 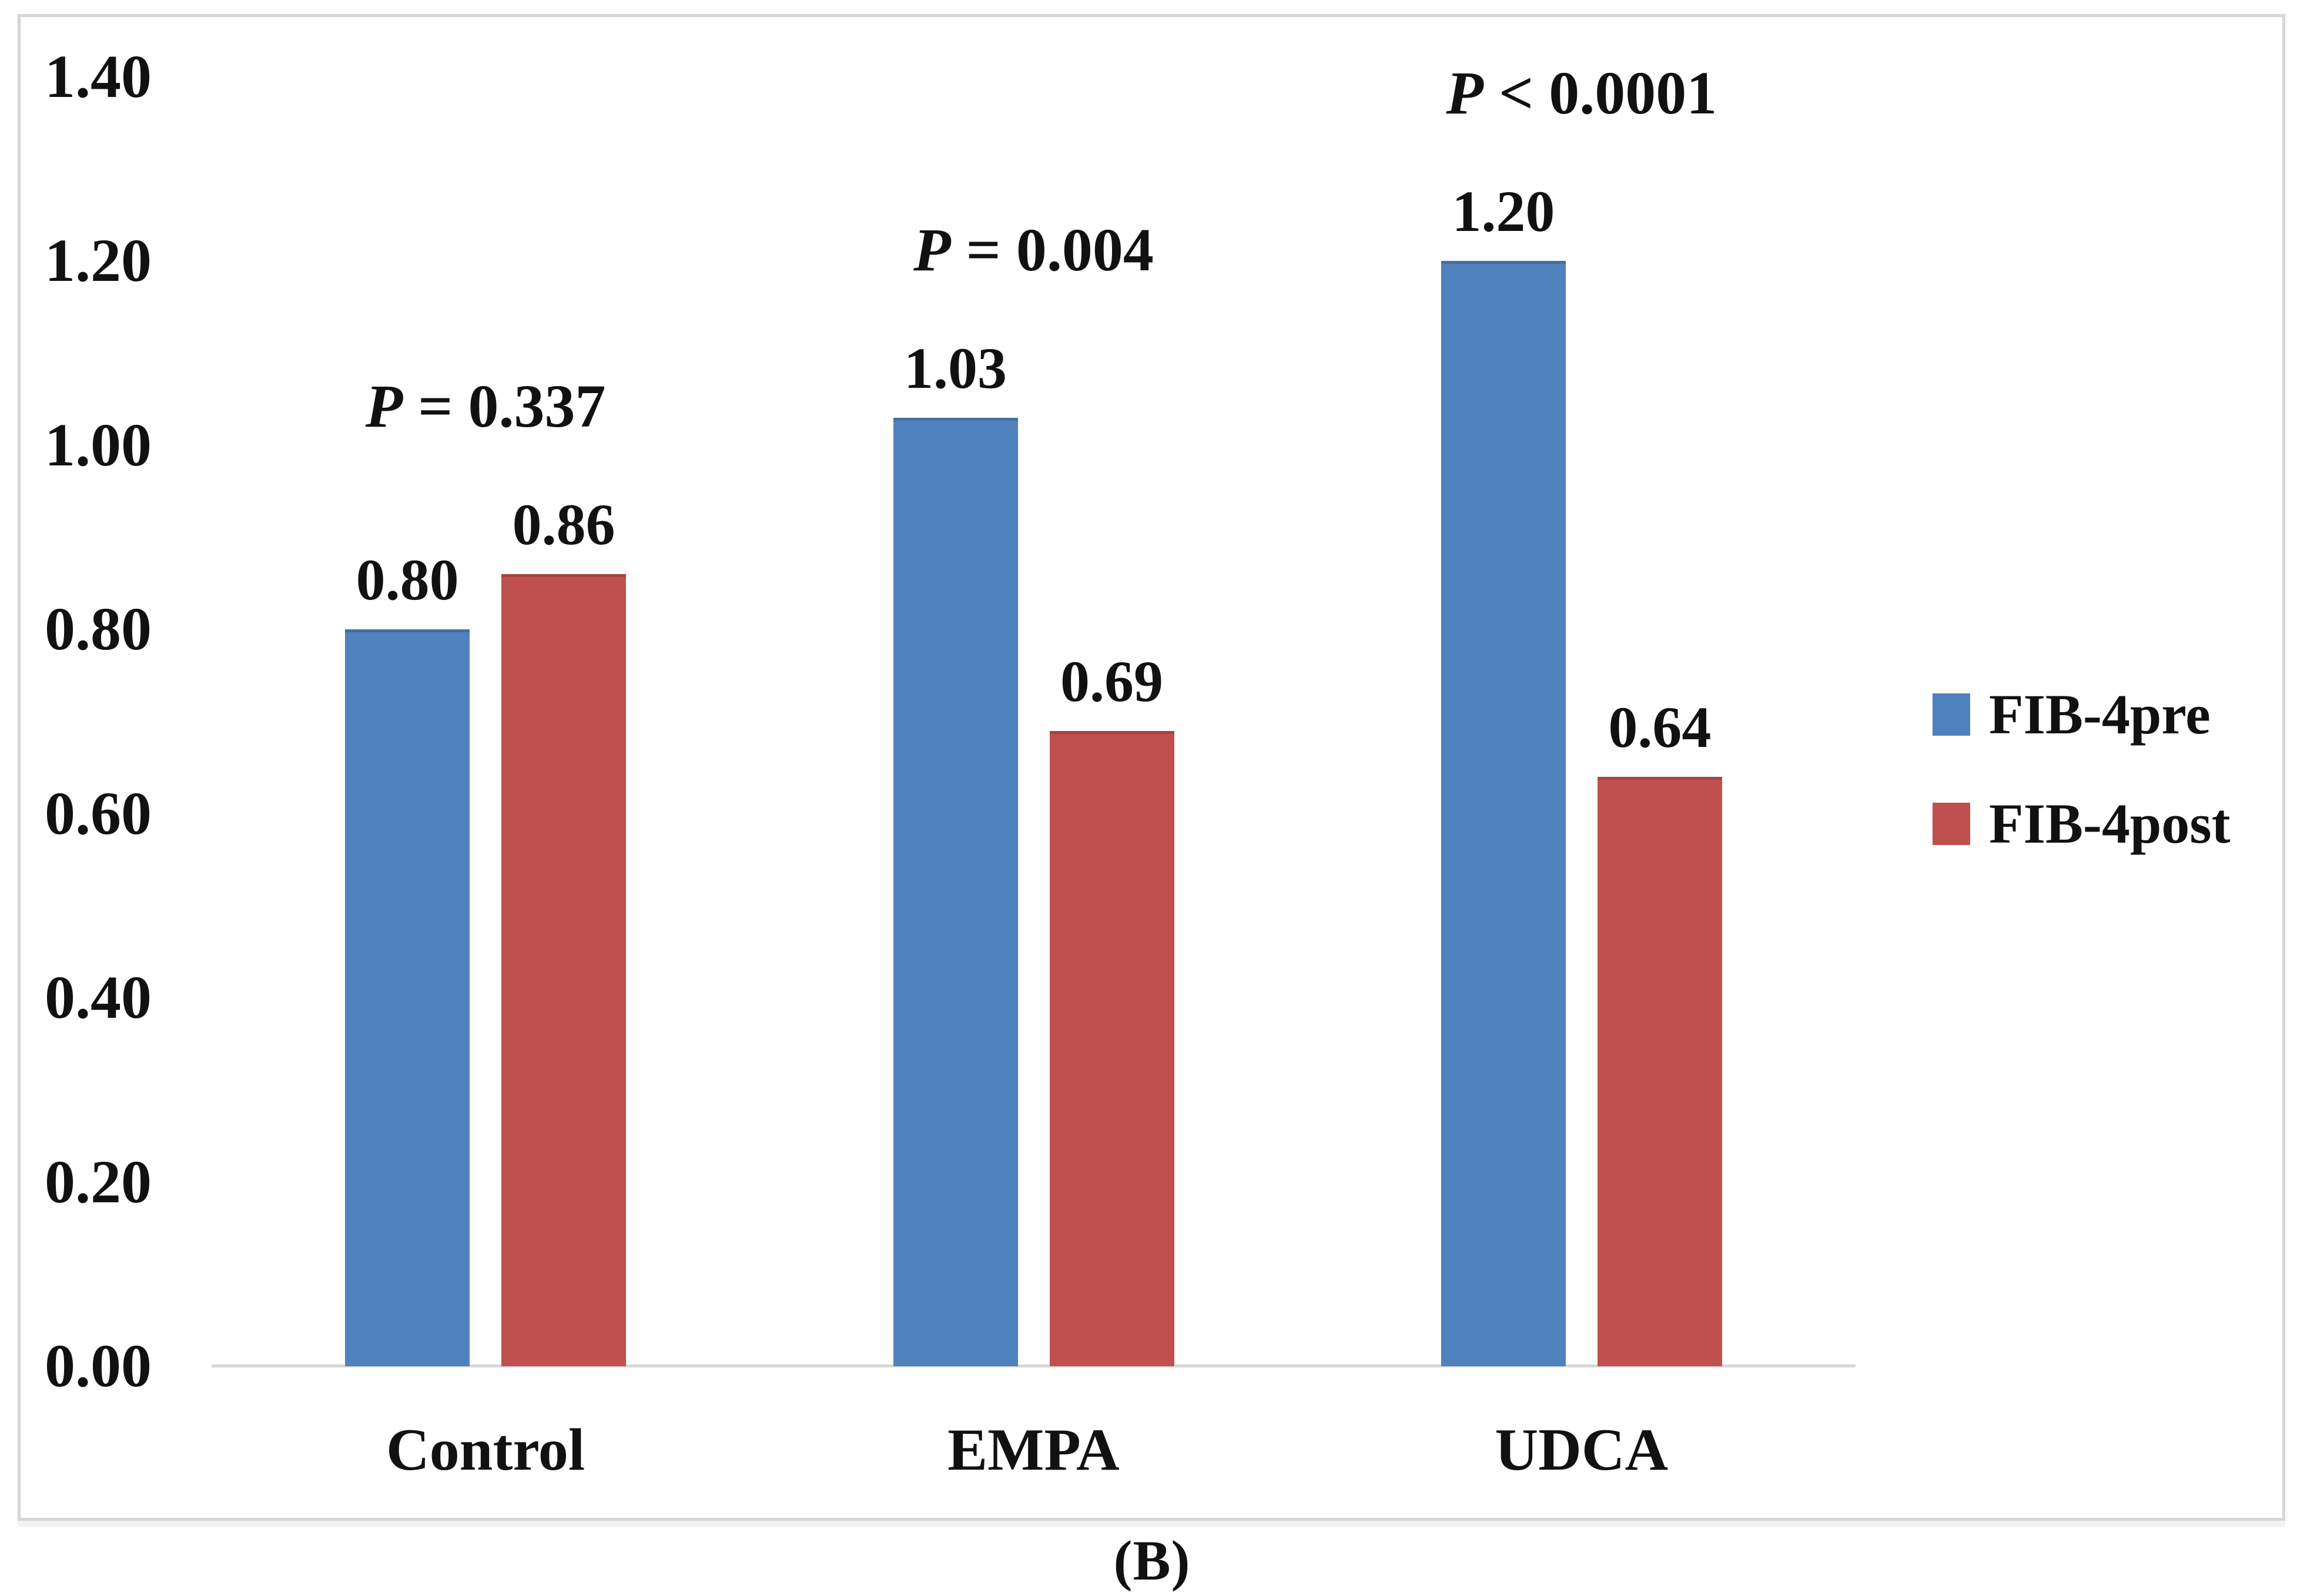 I want to click on y-axis-tick-label-1.00: 1.00, so click(x=98, y=445).